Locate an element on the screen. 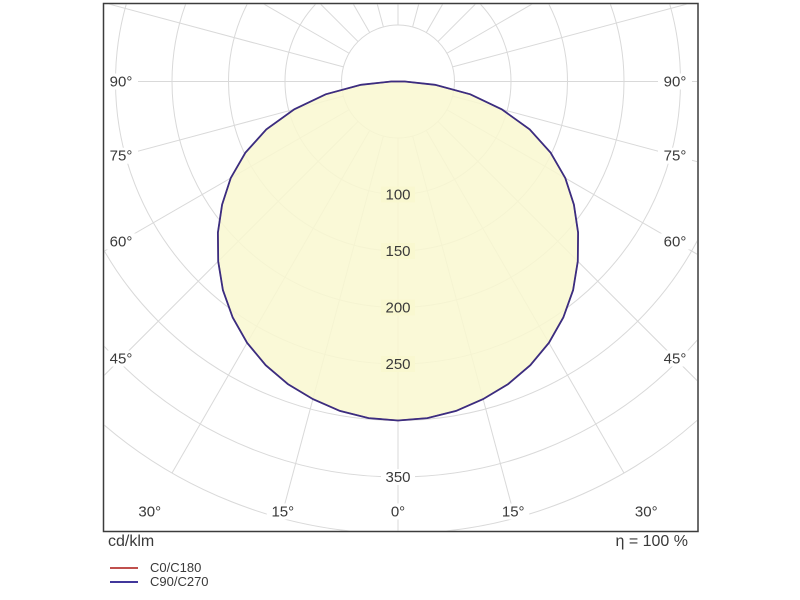 This screenshot has width=800, height=600. angle-tick-label-left-45: 45° is located at coordinates (121, 359).